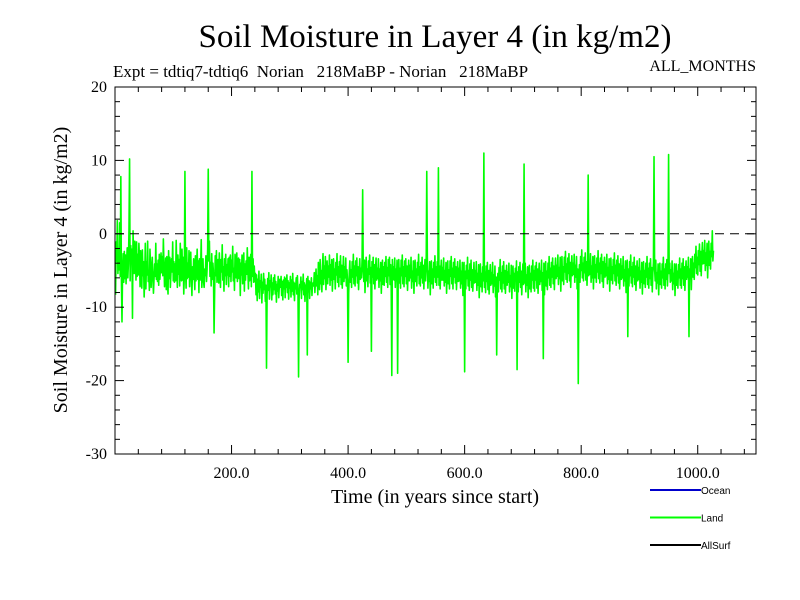  What do you see at coordinates (435, 497) in the screenshot?
I see `x-axis-label: Time (in years since start)` at bounding box center [435, 497].